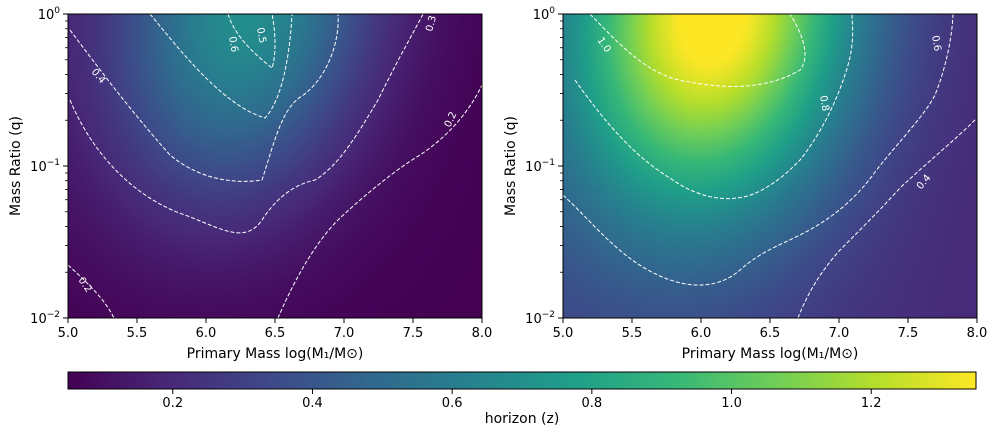 The height and width of the screenshot is (436, 997). Describe the element at coordinates (592, 403) in the screenshot. I see `colorbar-tick-label: 0.8` at that location.